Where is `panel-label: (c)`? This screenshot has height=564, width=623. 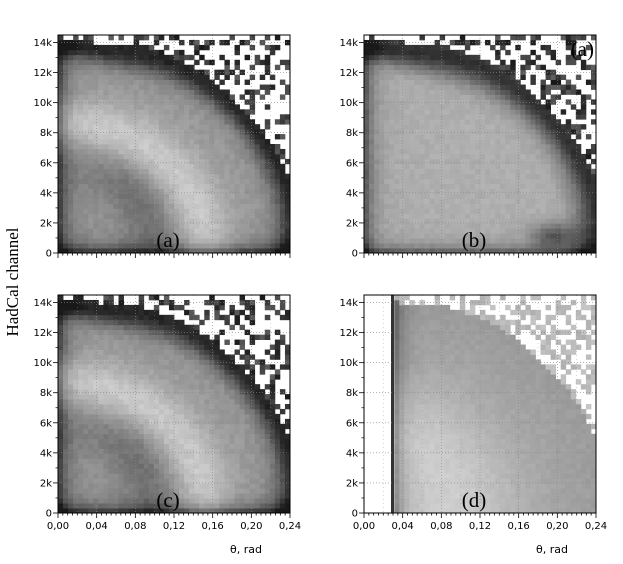
panel-label: (c) is located at coordinates (167, 500).